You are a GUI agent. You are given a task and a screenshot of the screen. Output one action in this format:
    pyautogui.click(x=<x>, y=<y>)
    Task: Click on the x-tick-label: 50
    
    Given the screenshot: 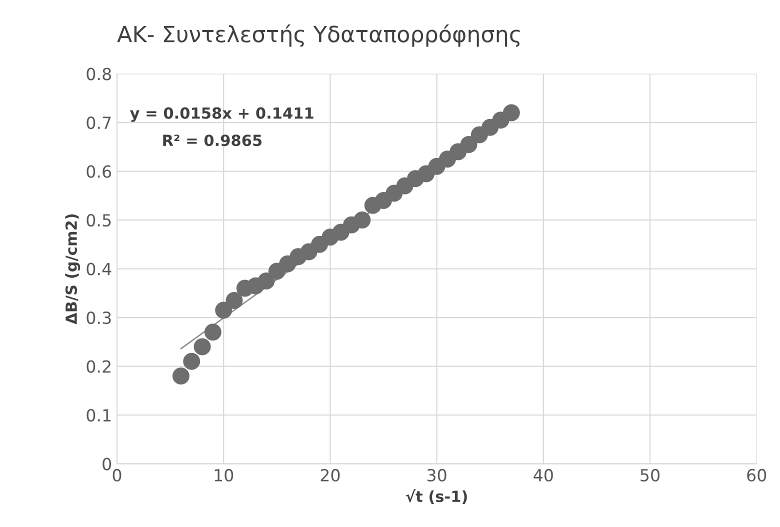 What is the action you would take?
    pyautogui.click(x=650, y=475)
    